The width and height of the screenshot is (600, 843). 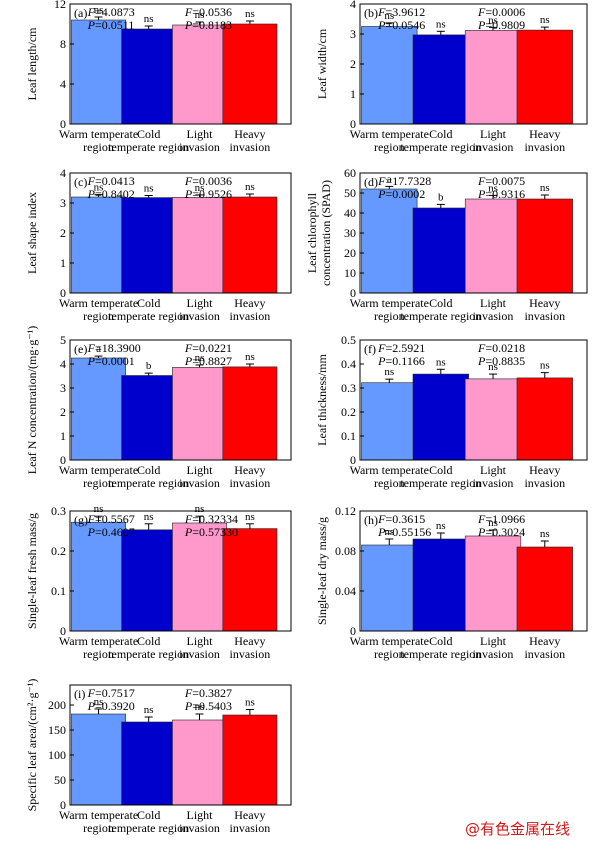 I want to click on y-axis-label: Leaf shape index, so click(x=32, y=233).